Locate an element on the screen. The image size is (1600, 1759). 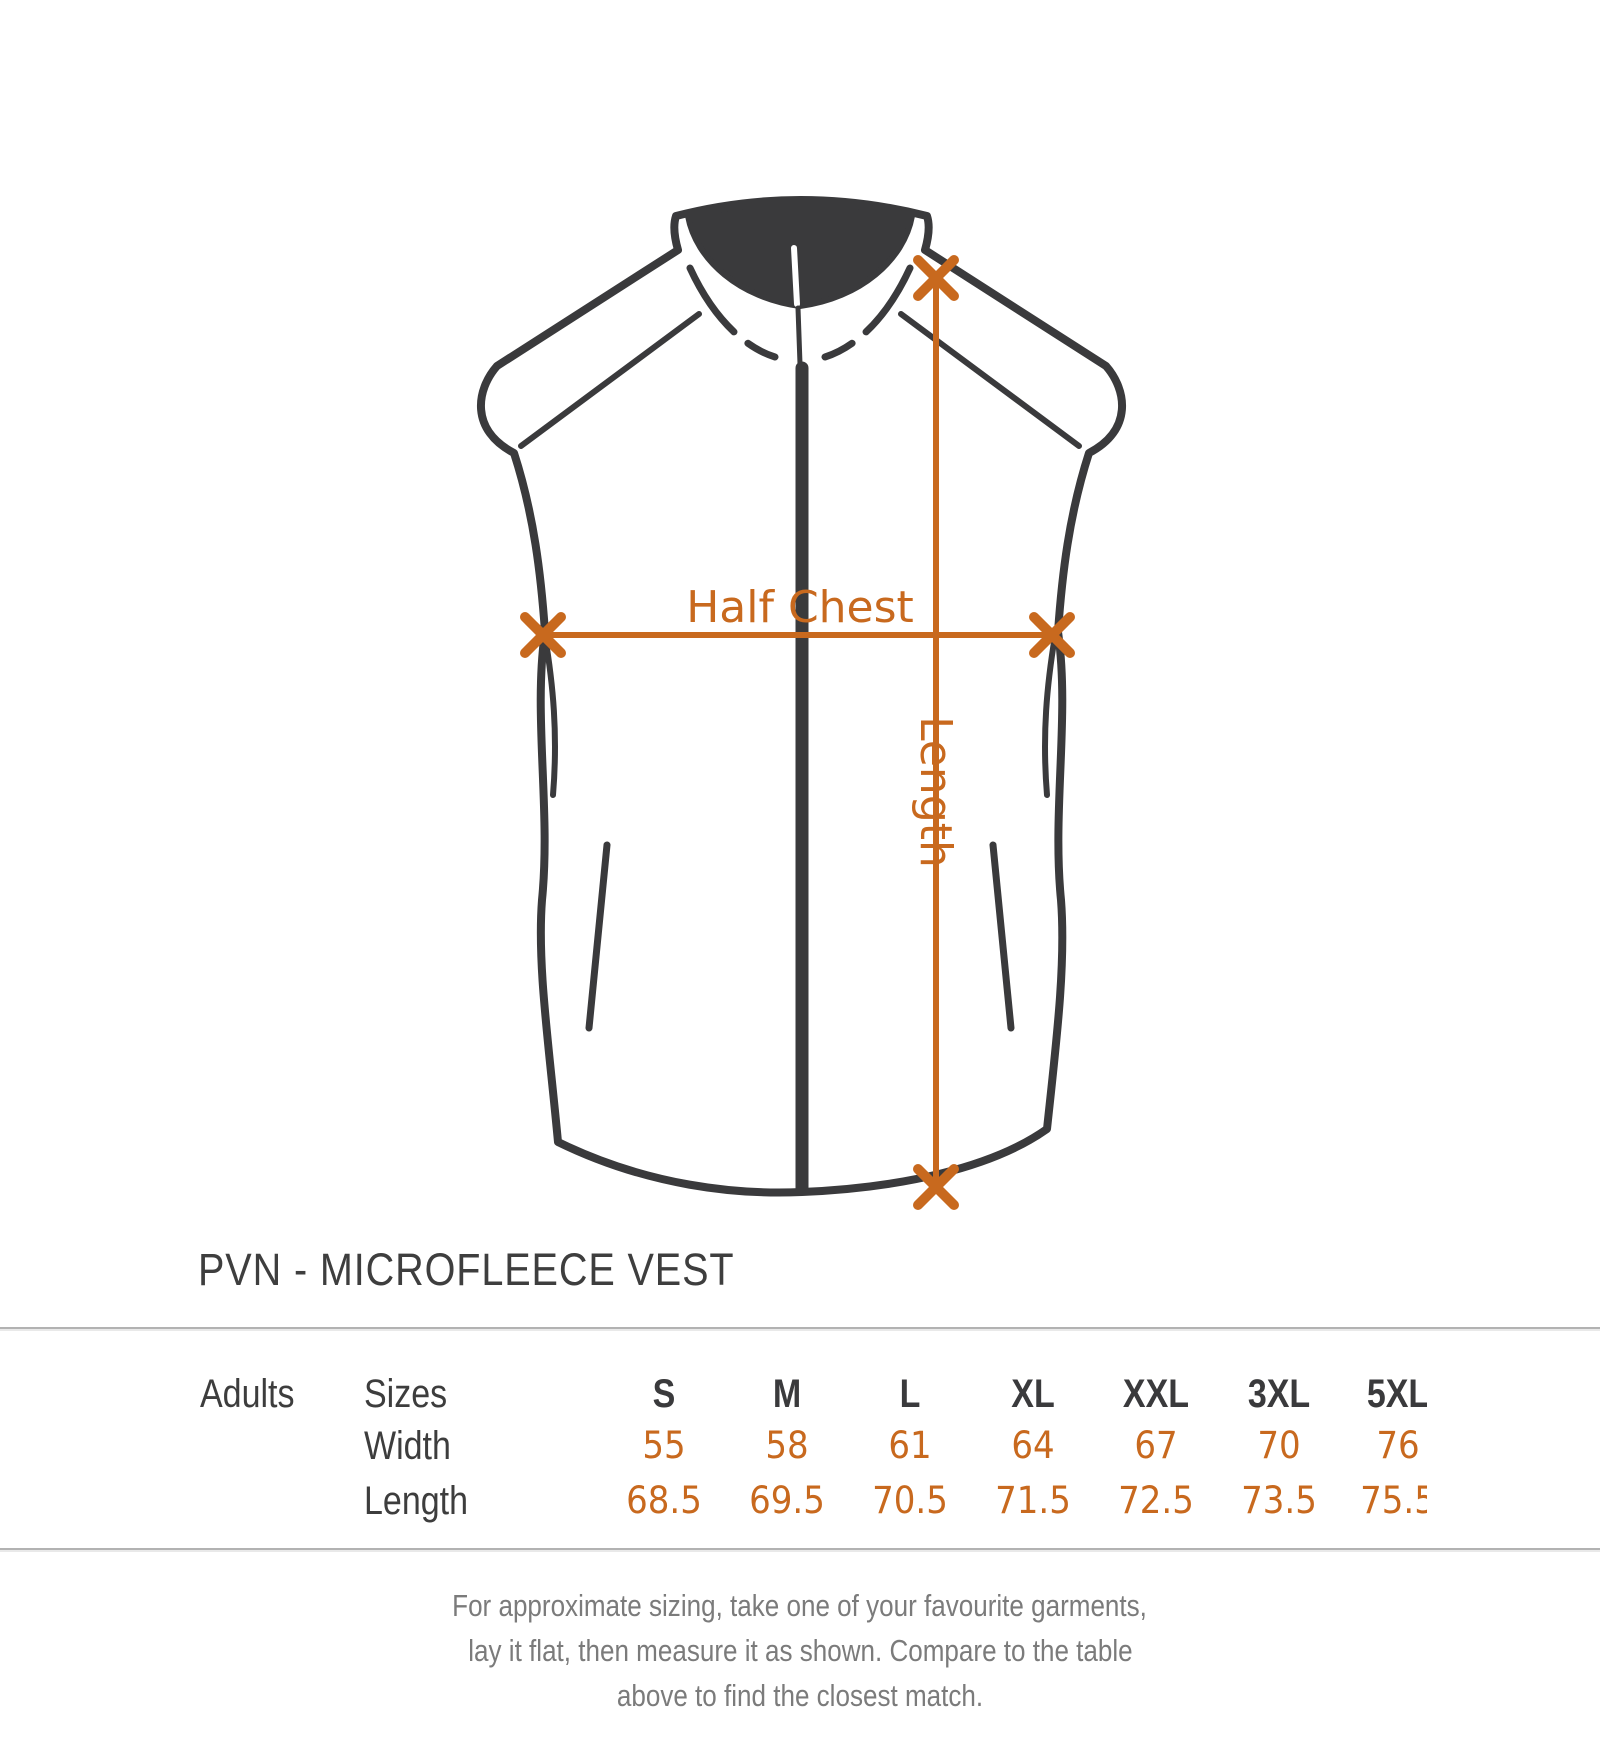
half-chest-x-right is located at coordinates (1052, 635).